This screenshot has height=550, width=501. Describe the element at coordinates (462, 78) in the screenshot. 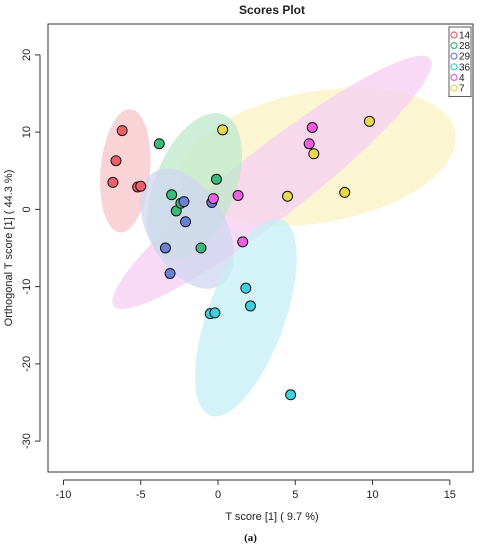

I see `legend-label: 4` at that location.